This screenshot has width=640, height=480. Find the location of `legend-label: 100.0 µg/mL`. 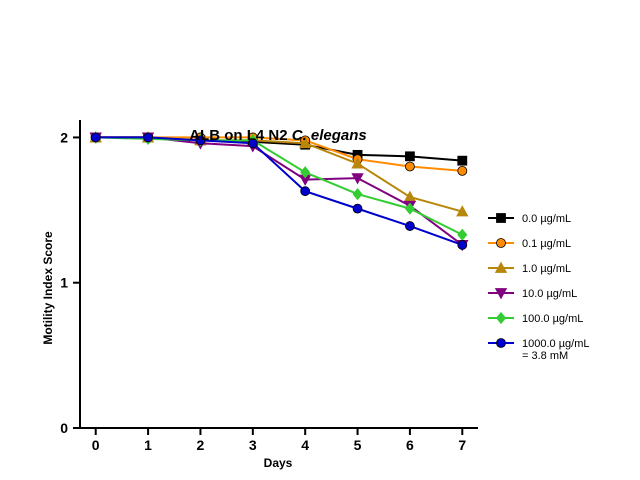

legend-label: 100.0 µg/mL is located at coordinates (552, 319).